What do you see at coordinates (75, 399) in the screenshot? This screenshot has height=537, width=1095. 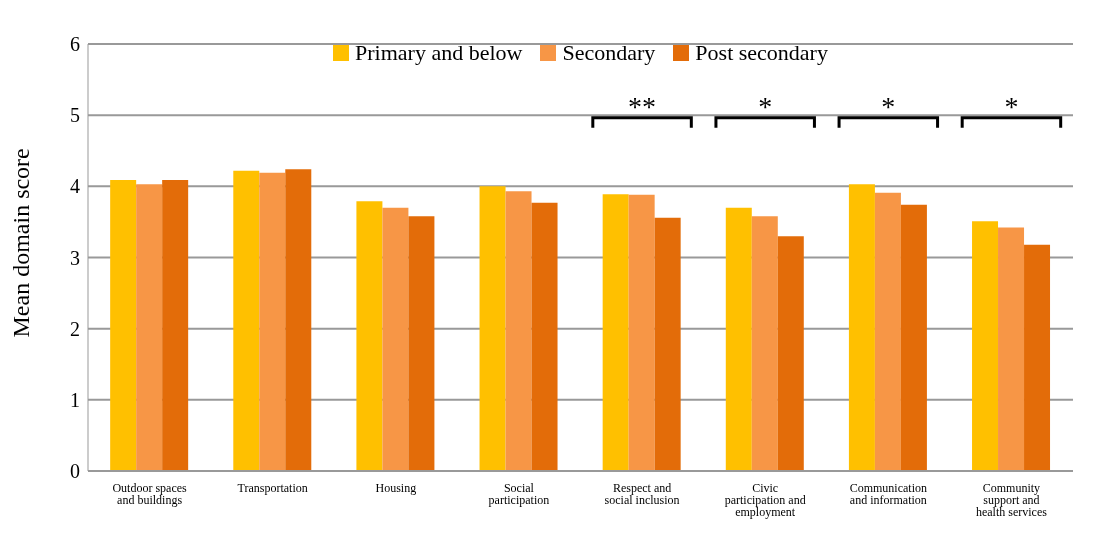 I see `y-tick-label: 1` at bounding box center [75, 399].